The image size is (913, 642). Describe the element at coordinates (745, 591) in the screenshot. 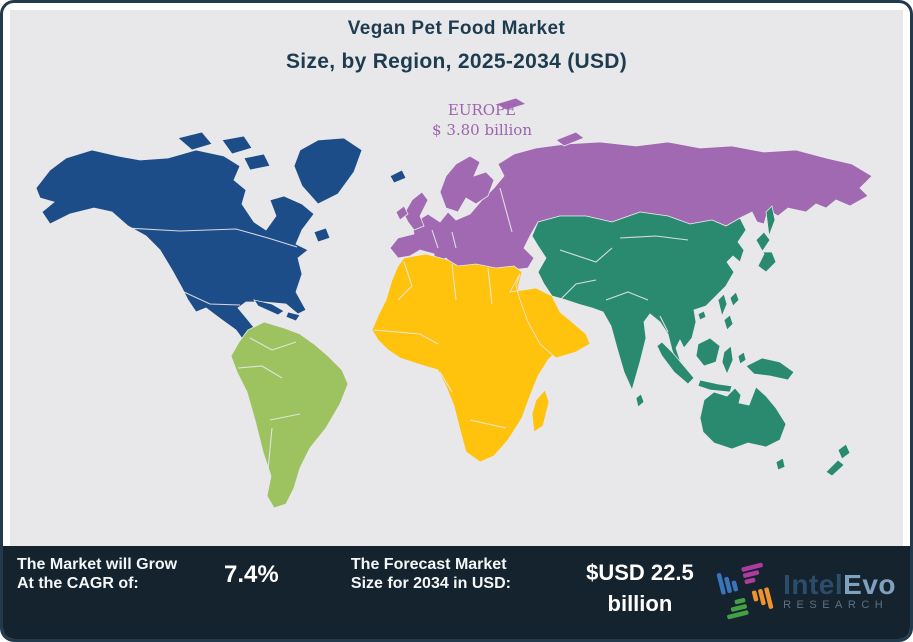

I see `intelevo-logo-icon` at that location.